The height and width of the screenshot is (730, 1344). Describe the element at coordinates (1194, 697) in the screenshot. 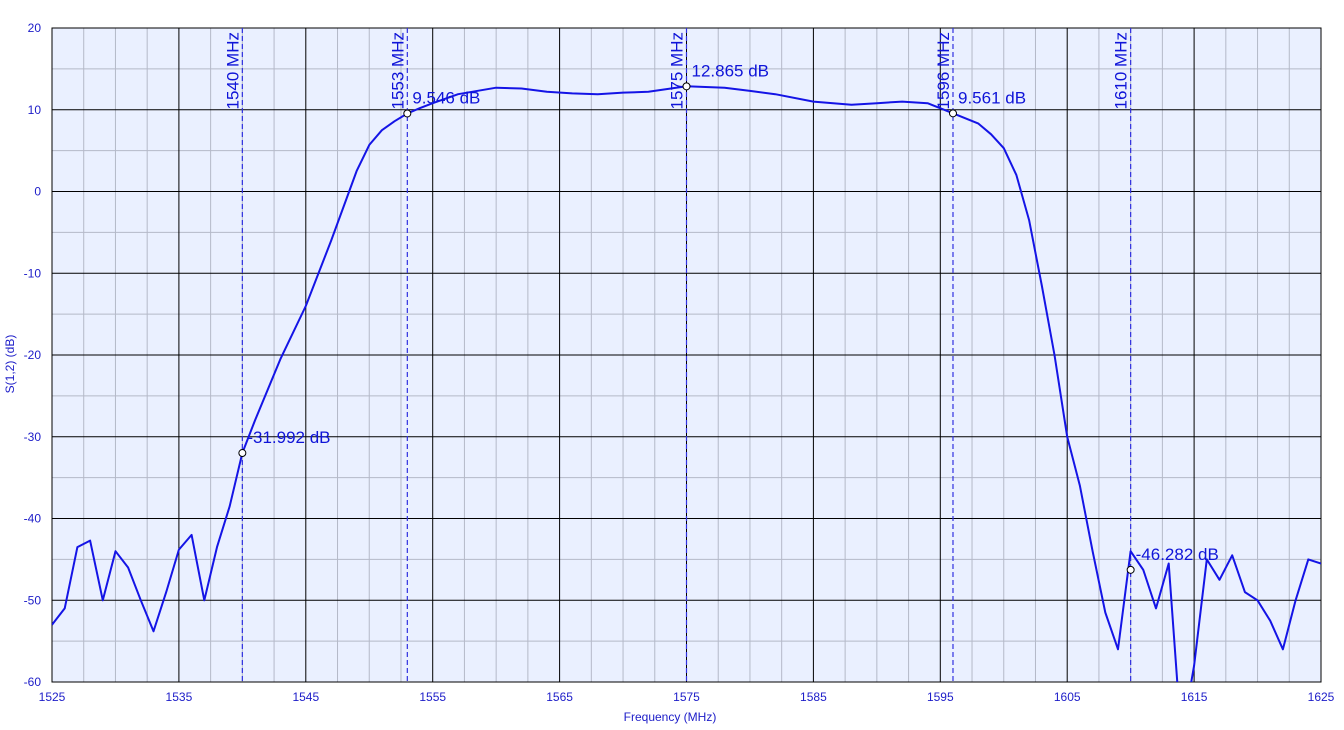

I see `x-tick-label: 1615` at that location.